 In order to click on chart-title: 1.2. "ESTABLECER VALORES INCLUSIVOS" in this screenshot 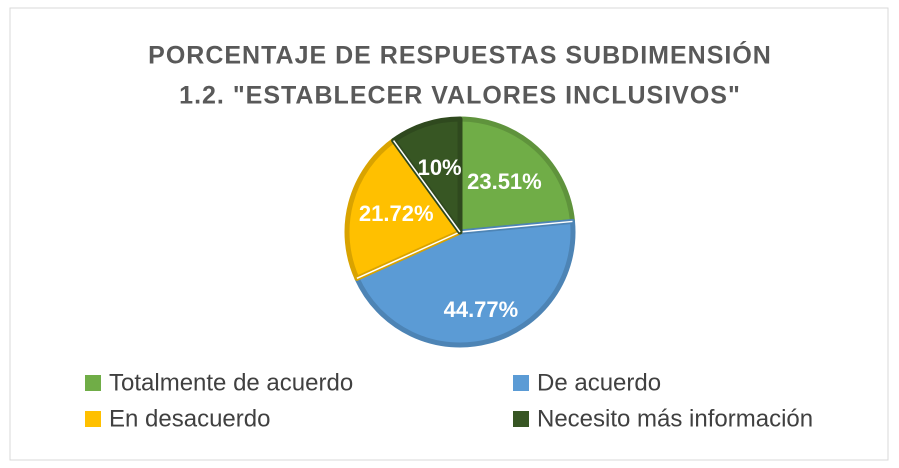, I will do `click(460, 96)`.